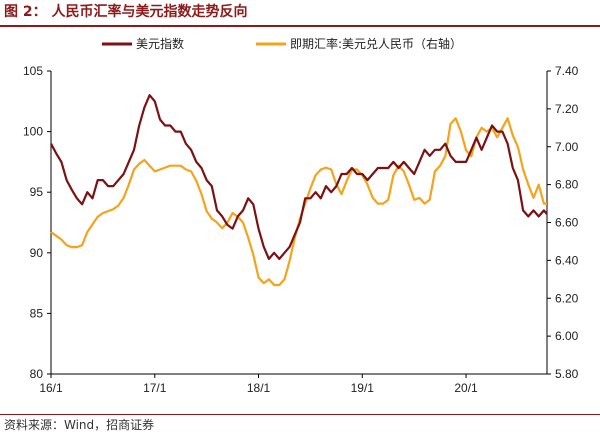  I want to click on source-note: 资料来源：Wind，招商证券, so click(79, 425).